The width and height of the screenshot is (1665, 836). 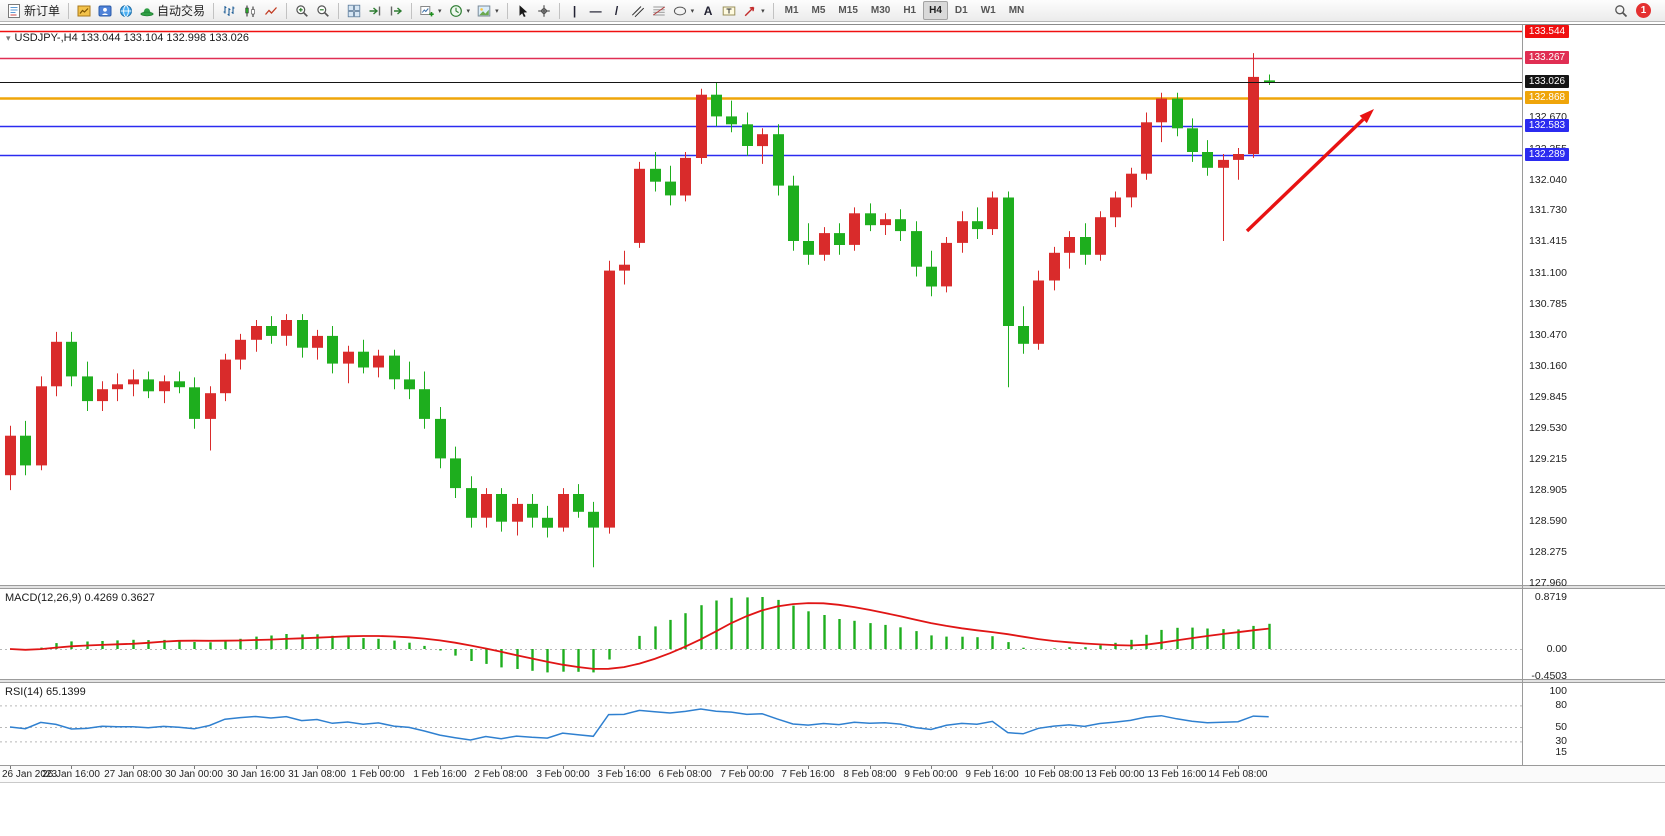 What do you see at coordinates (563, 774) in the screenshot?
I see `time-axis-label: 3 Feb 00:00` at bounding box center [563, 774].